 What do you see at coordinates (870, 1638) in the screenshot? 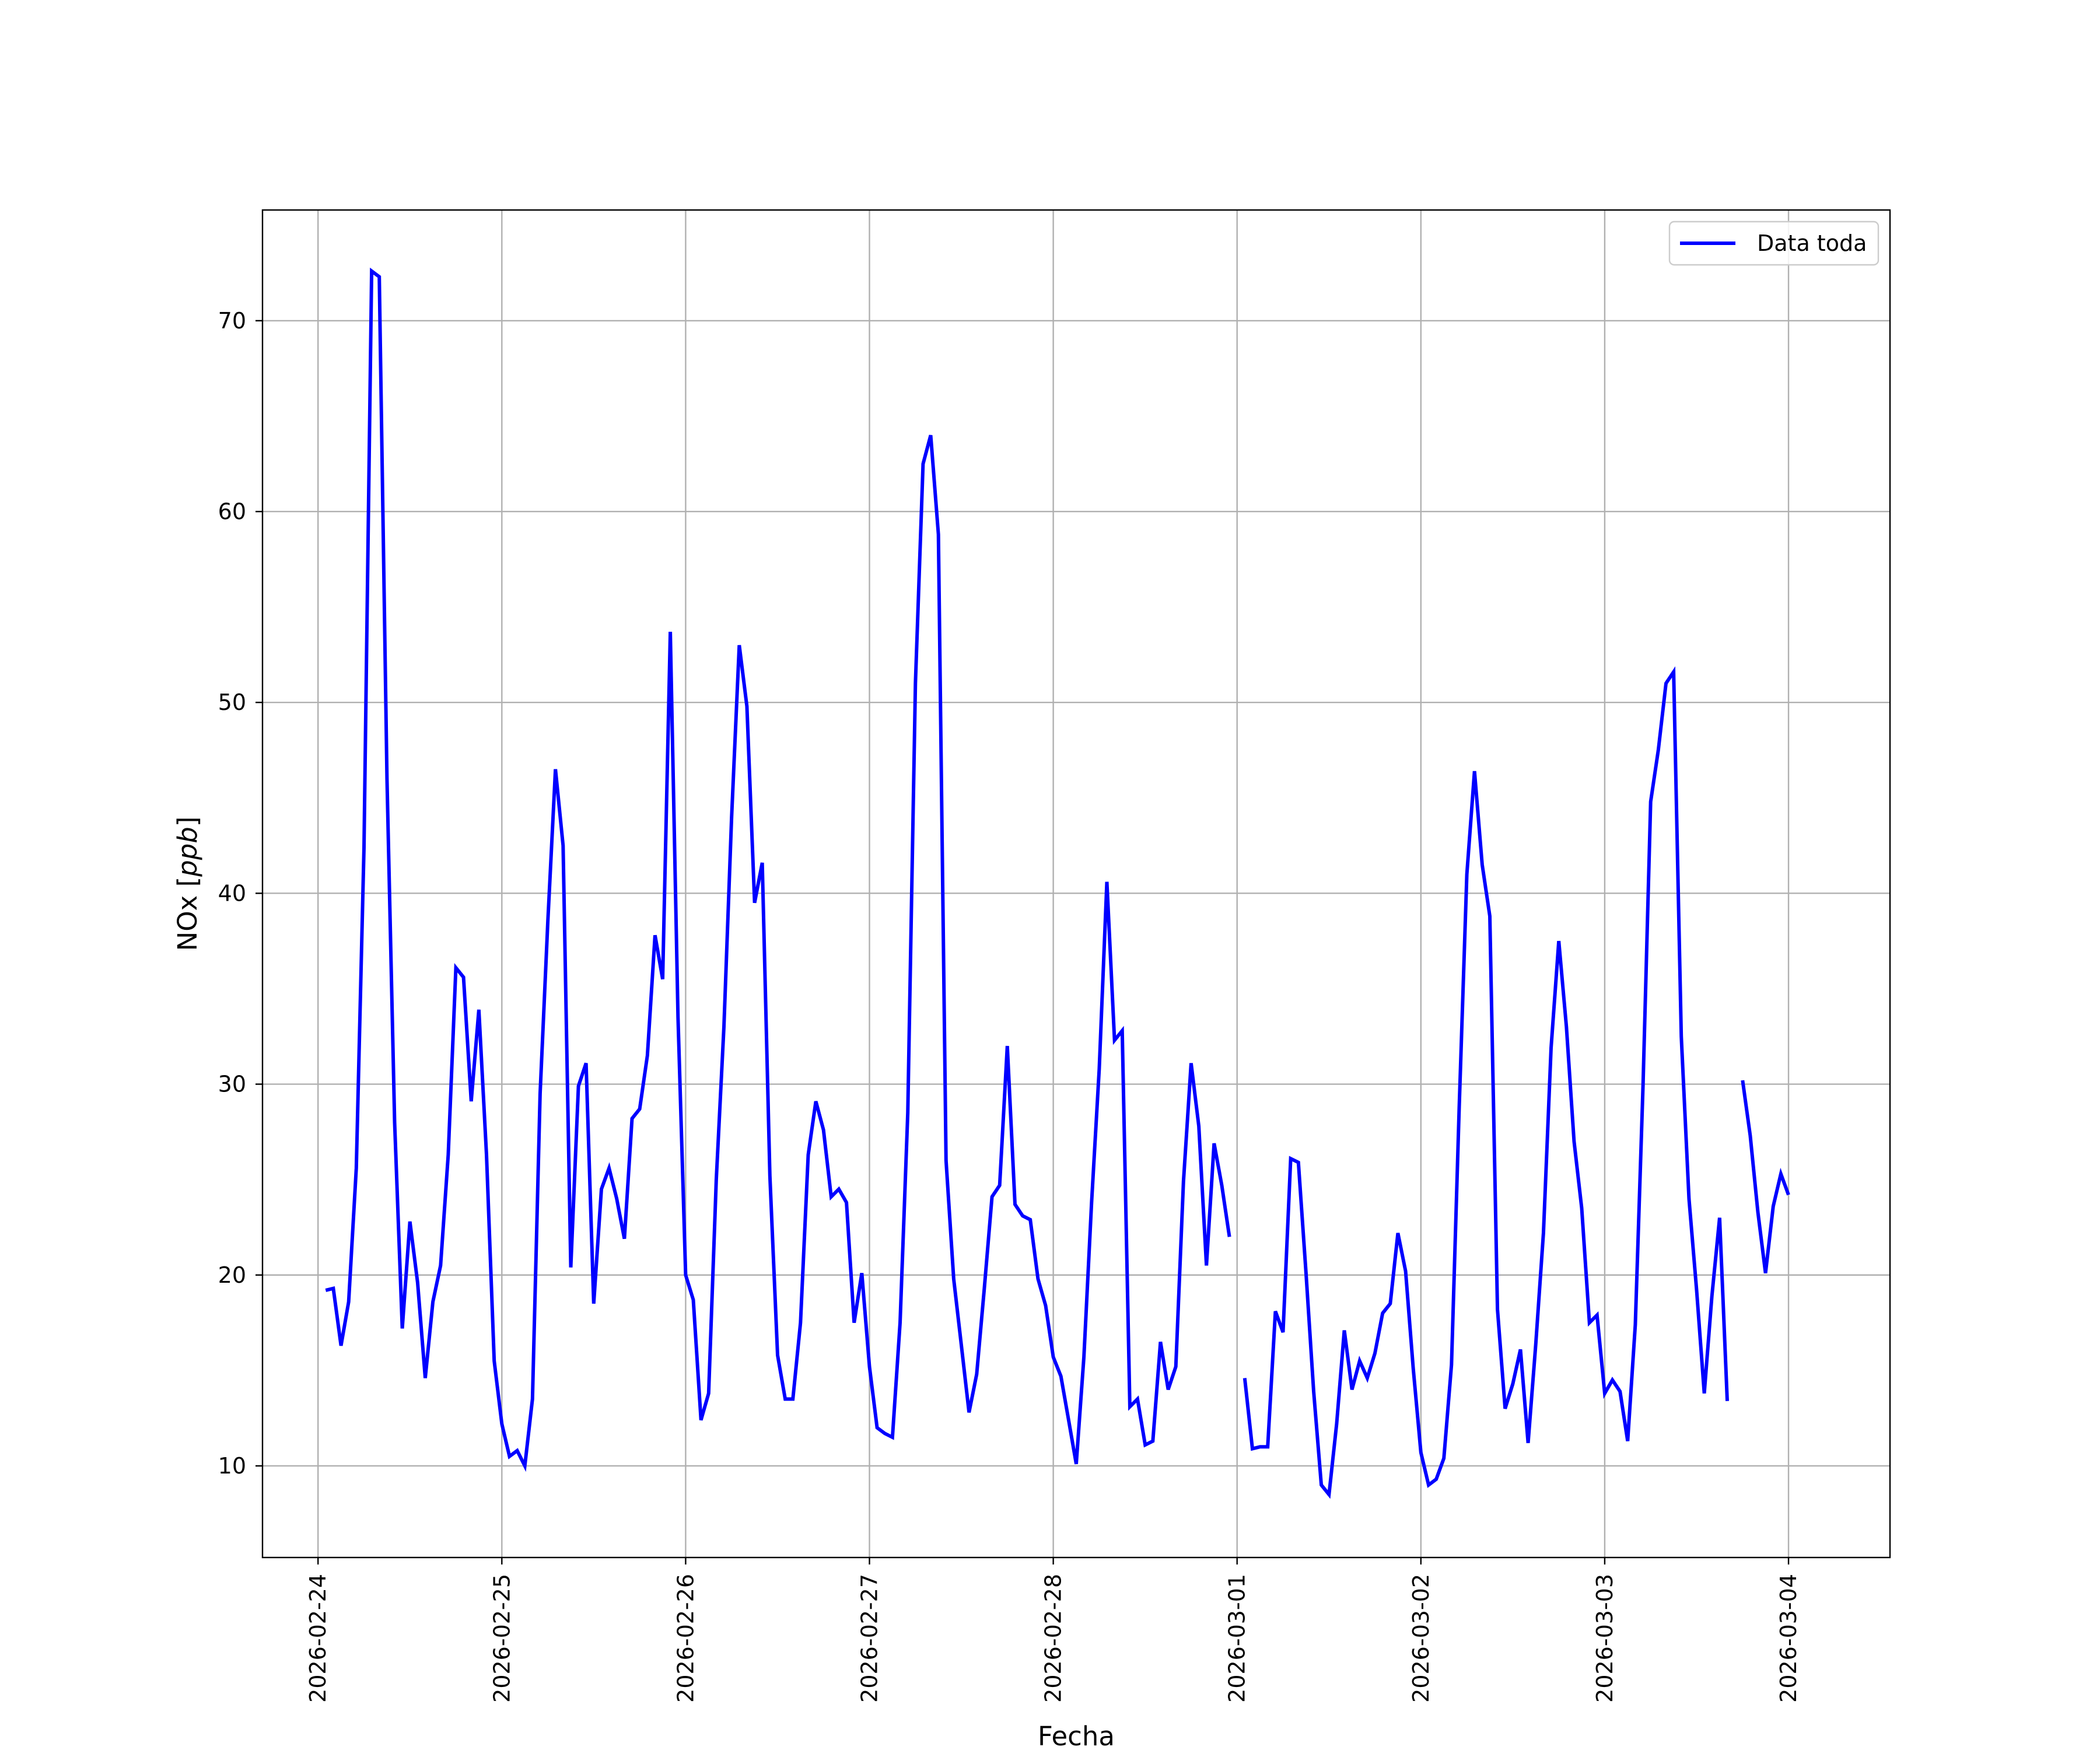
I see `x-tick-label: 2026-02-27` at bounding box center [870, 1638].